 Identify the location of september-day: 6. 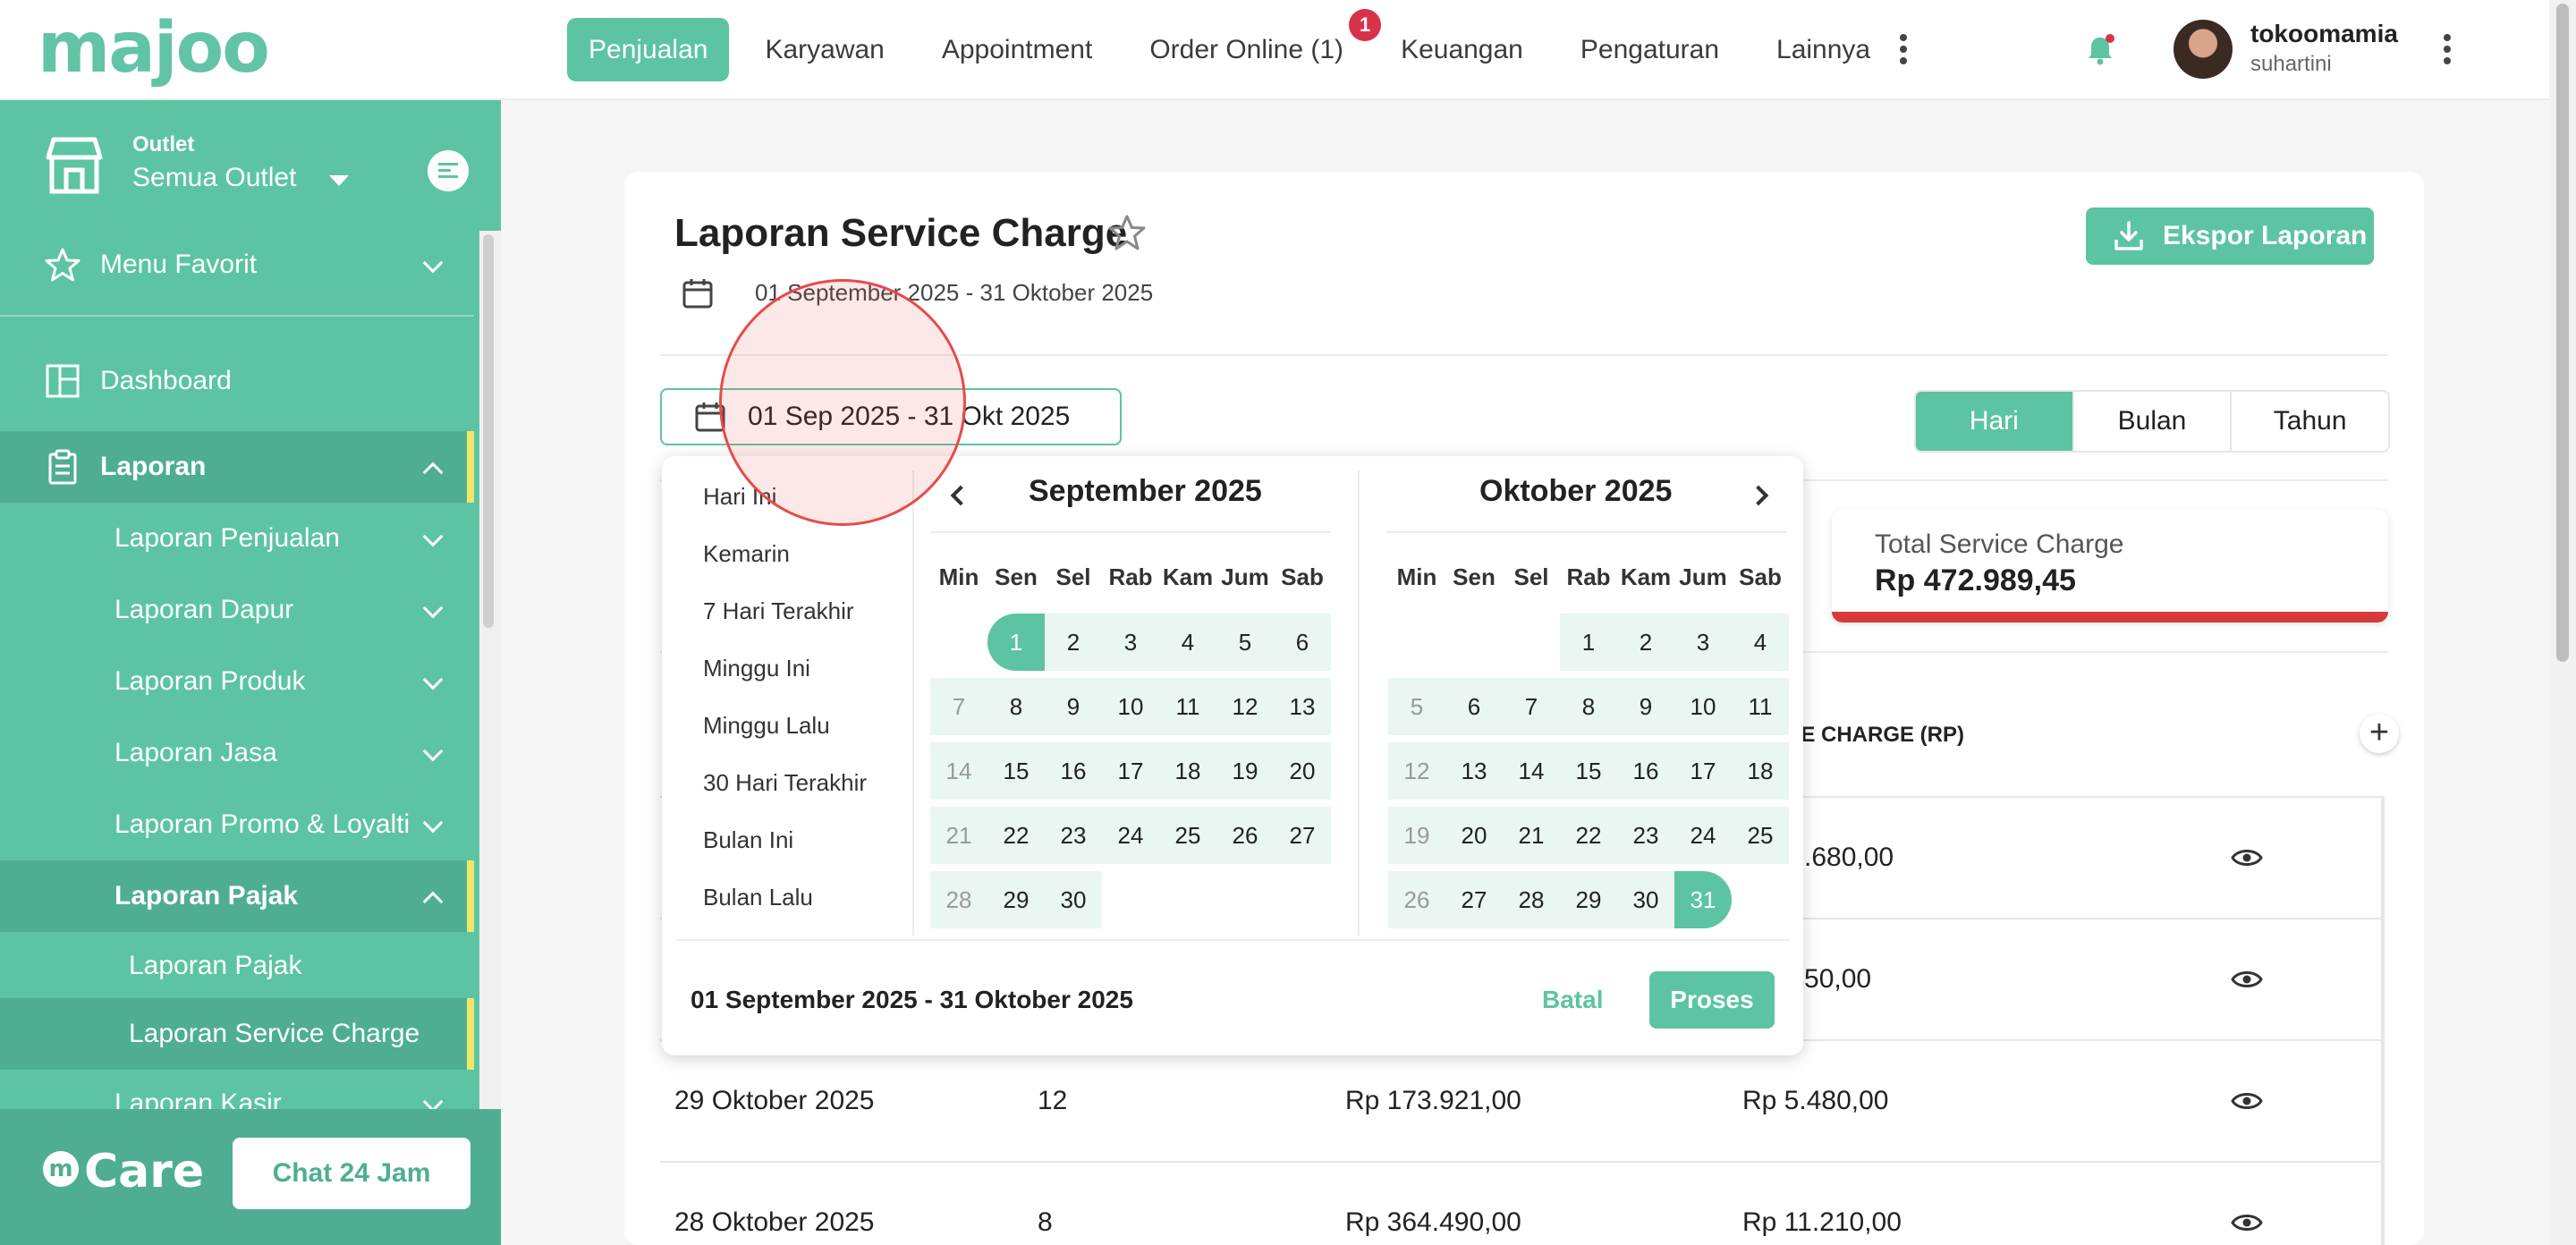
(1302, 642).